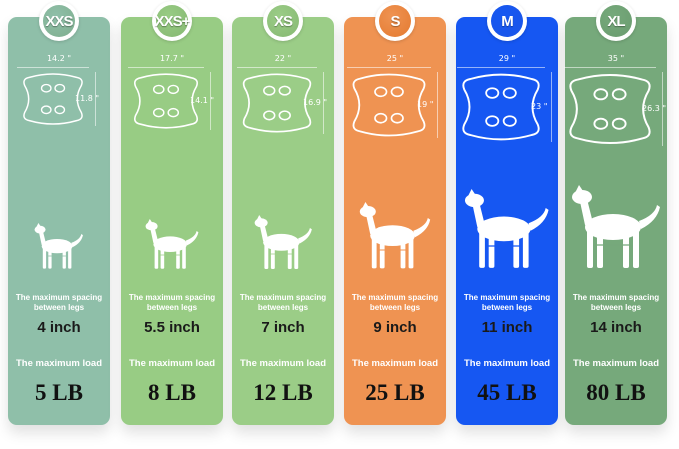  Describe the element at coordinates (315, 102) in the screenshot. I see `height-measurement: 16.9 "` at that location.